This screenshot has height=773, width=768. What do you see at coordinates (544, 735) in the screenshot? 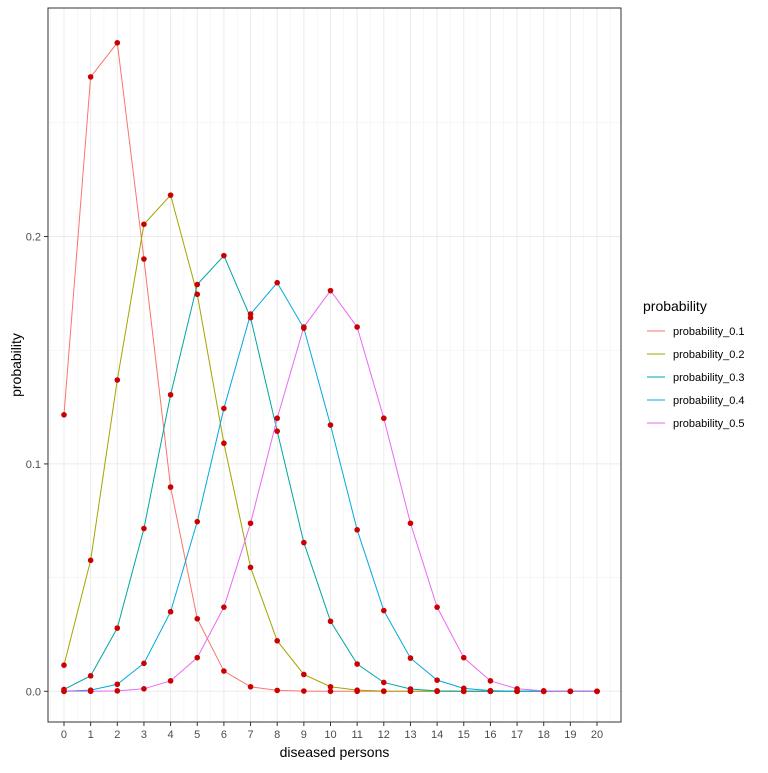
I see `x-tick-label: 18` at bounding box center [544, 735].